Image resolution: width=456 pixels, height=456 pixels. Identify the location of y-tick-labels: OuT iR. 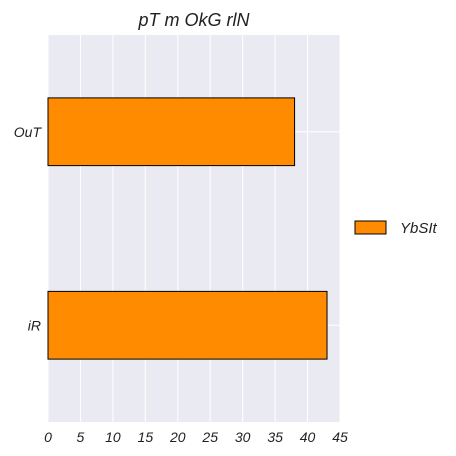
(28, 229).